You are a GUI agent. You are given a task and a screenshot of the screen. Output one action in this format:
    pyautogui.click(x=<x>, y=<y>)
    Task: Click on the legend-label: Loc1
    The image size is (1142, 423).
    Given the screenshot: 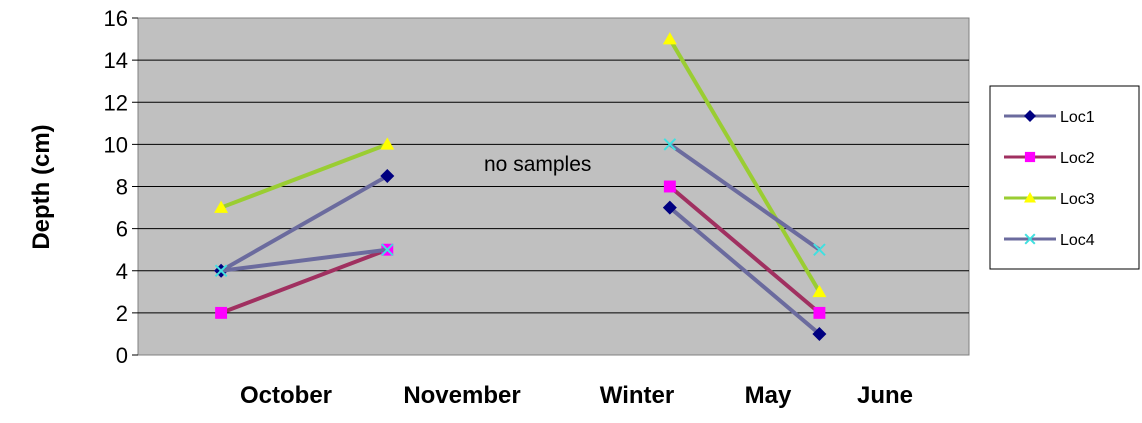 What is the action you would take?
    pyautogui.click(x=1077, y=117)
    